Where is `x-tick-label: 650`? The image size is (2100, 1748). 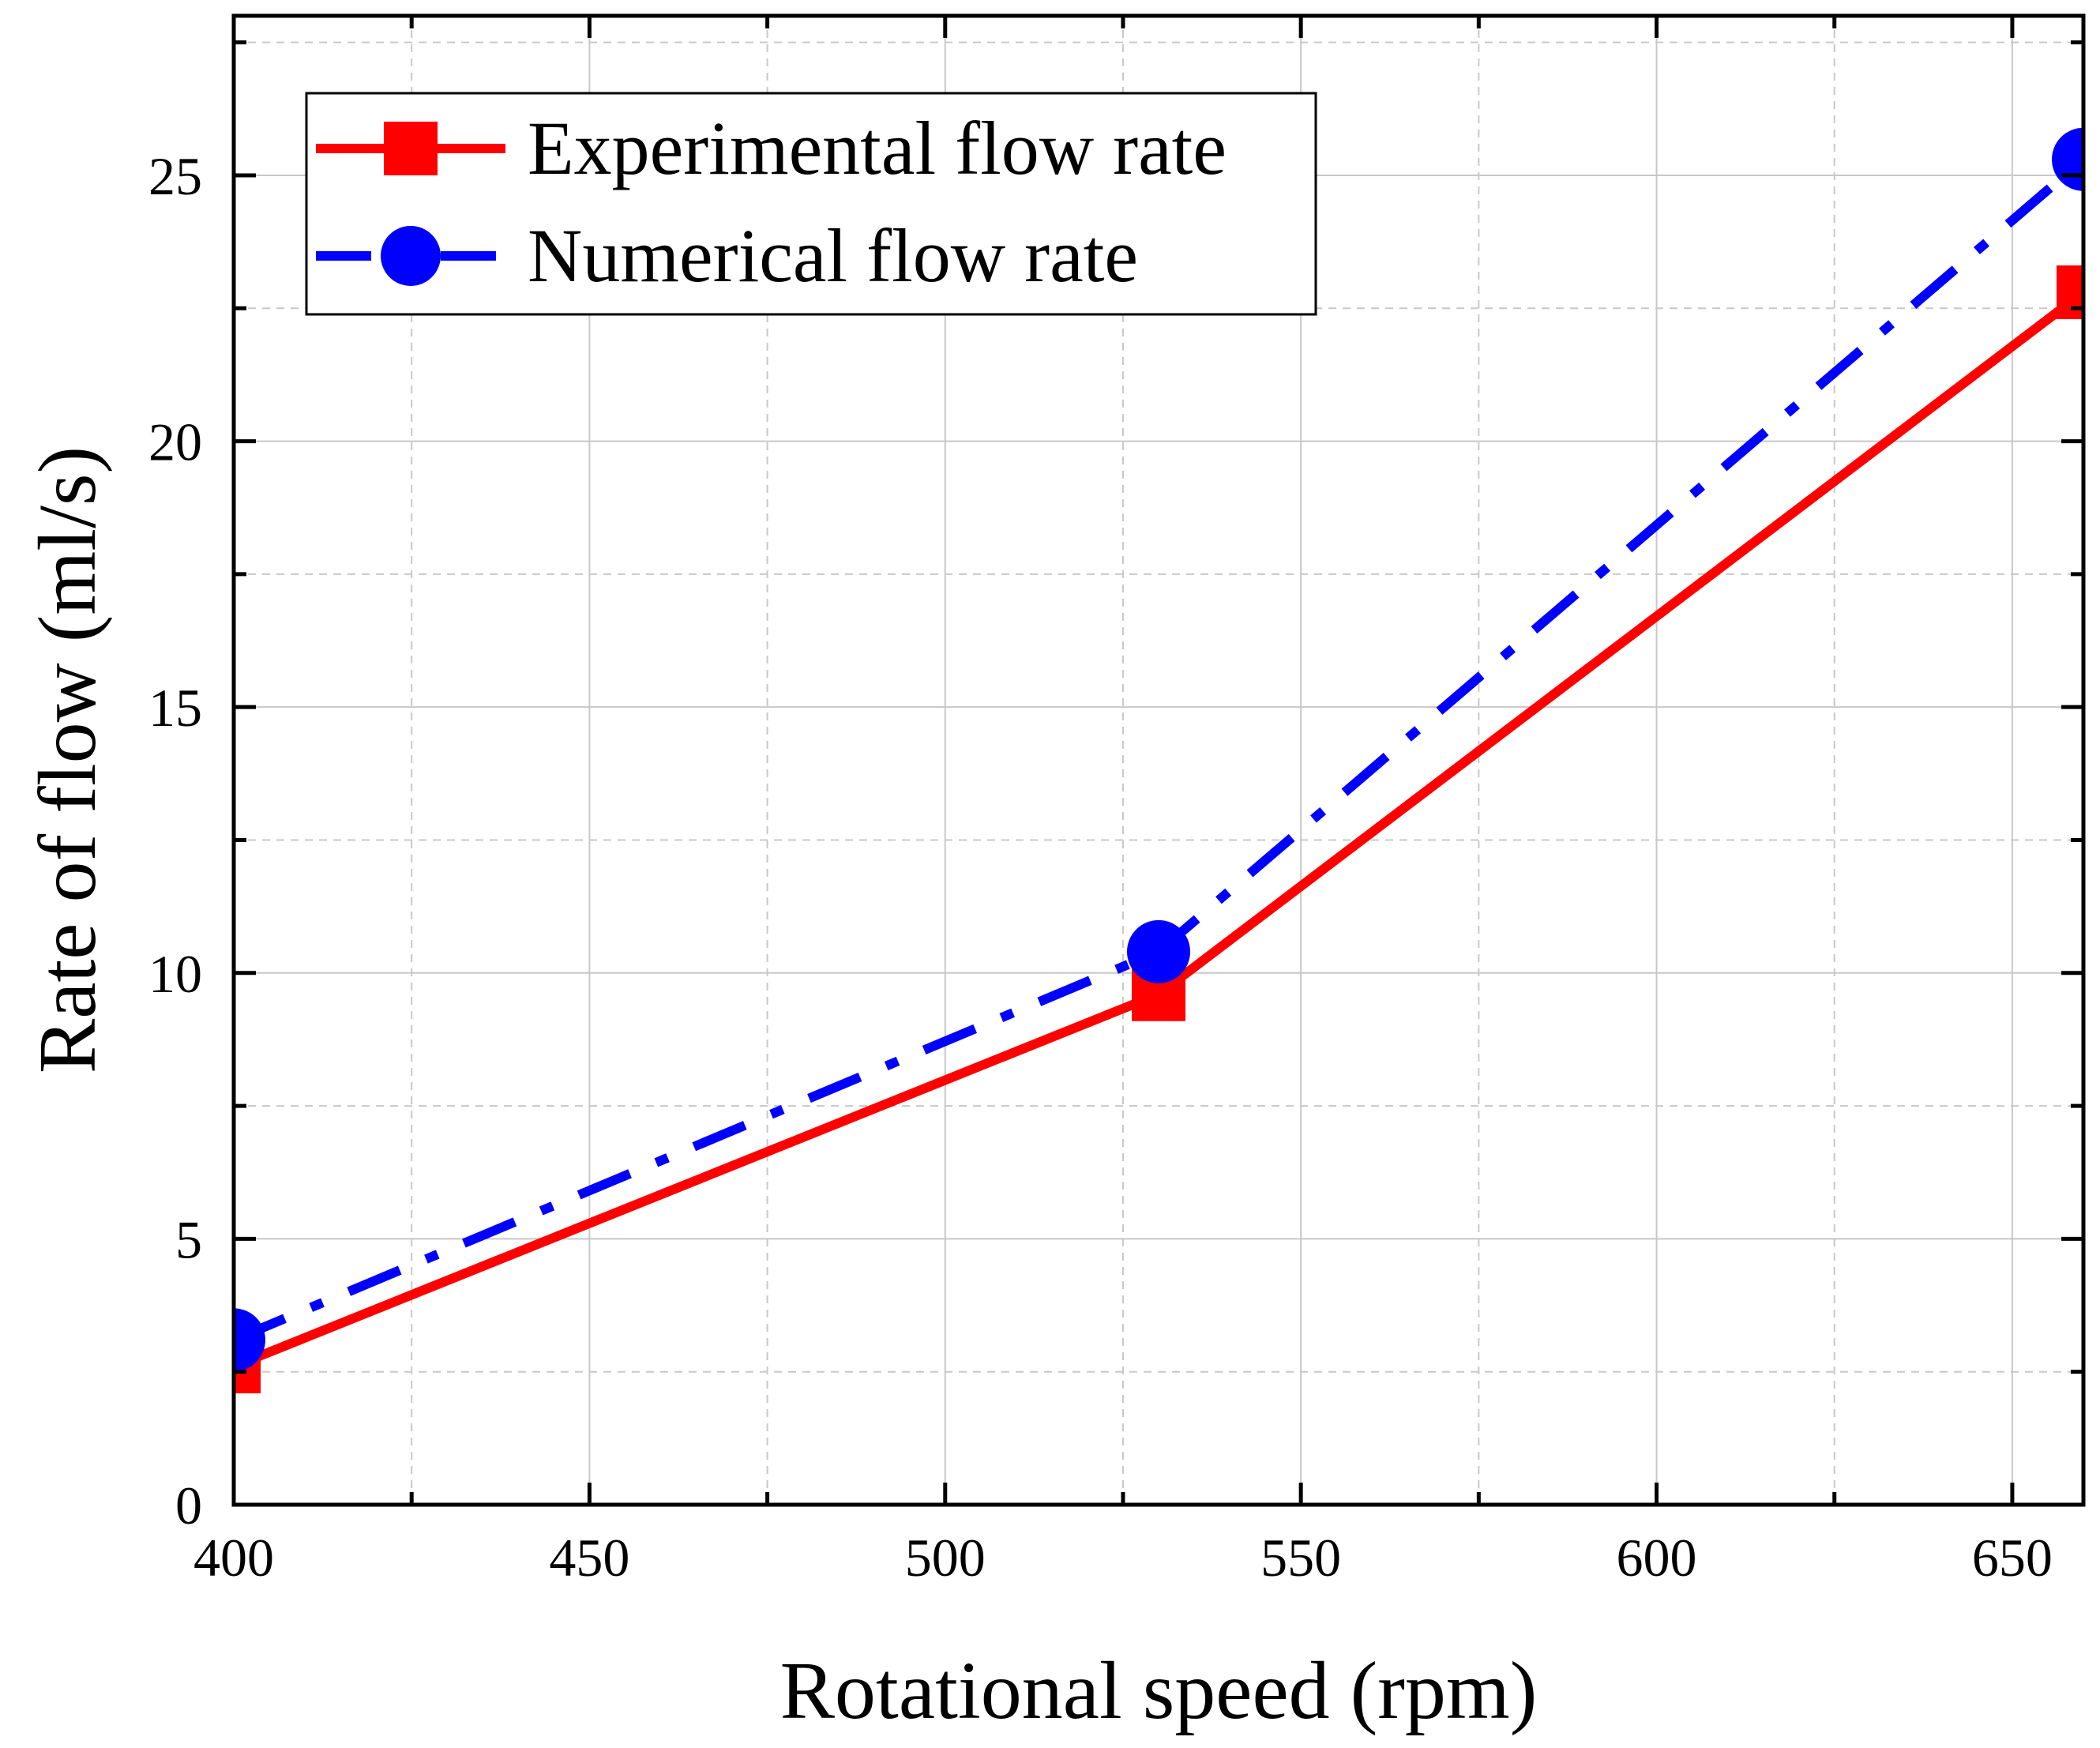
x-tick-label: 650 is located at coordinates (2012, 1558).